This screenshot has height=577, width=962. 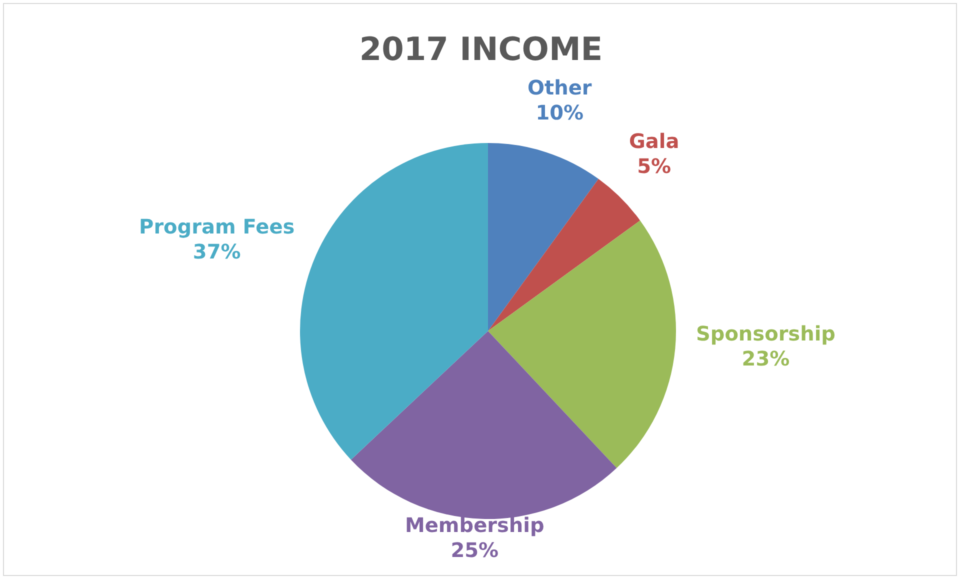 I want to click on data-label: 25%, so click(x=474, y=550).